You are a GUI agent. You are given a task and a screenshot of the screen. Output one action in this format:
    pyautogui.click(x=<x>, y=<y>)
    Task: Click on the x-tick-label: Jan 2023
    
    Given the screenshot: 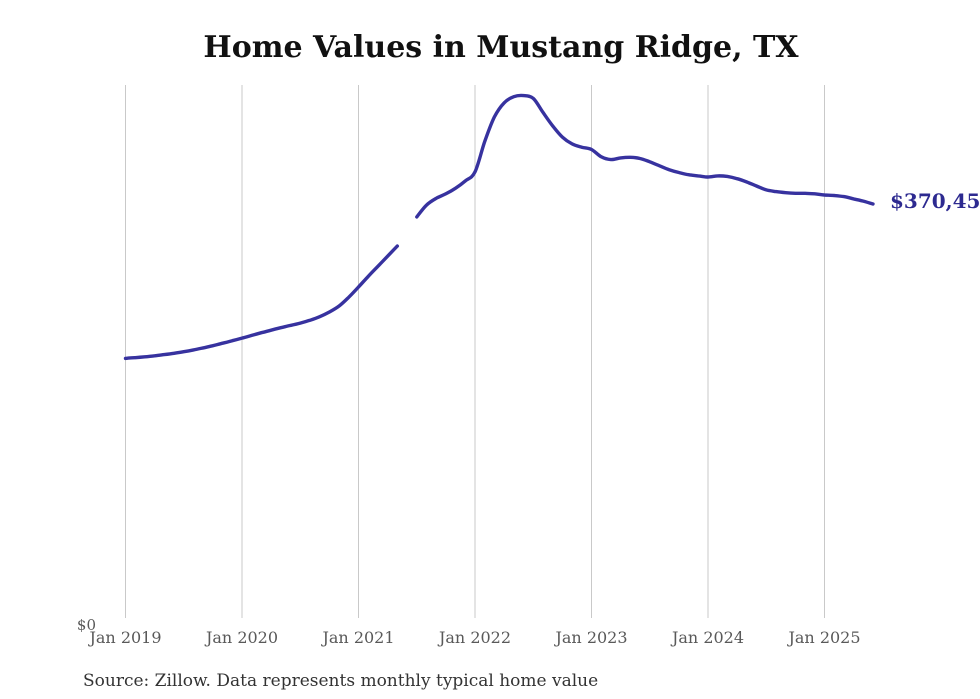 What is the action you would take?
    pyautogui.click(x=590, y=637)
    